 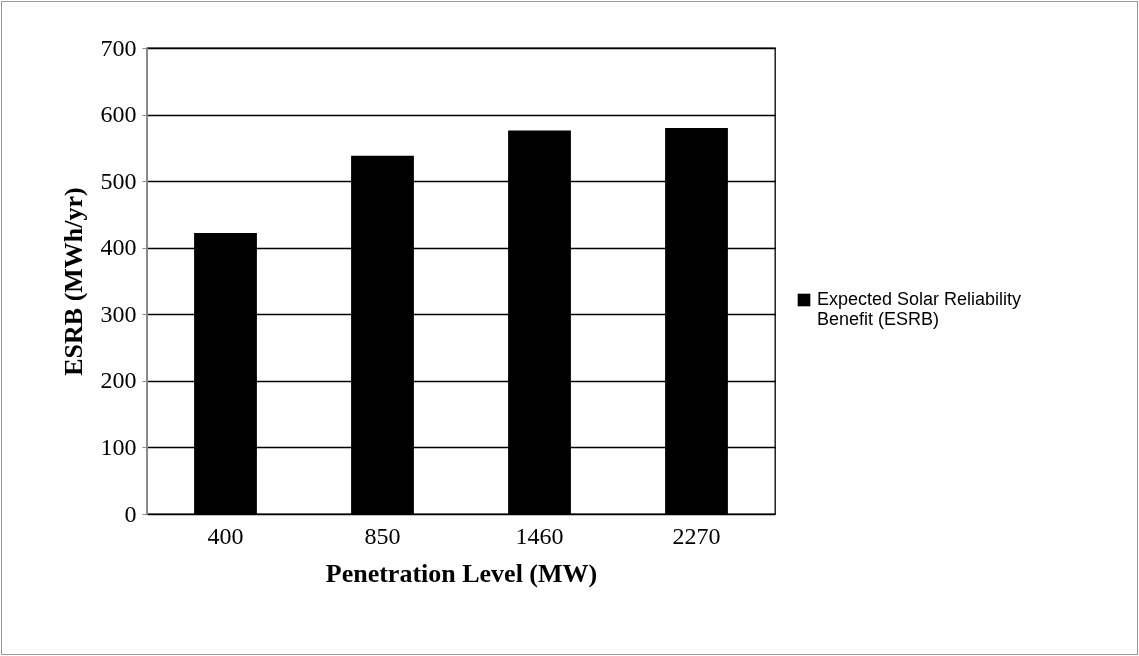 What do you see at coordinates (130, 513) in the screenshot?
I see `y-tick-label: 0` at bounding box center [130, 513].